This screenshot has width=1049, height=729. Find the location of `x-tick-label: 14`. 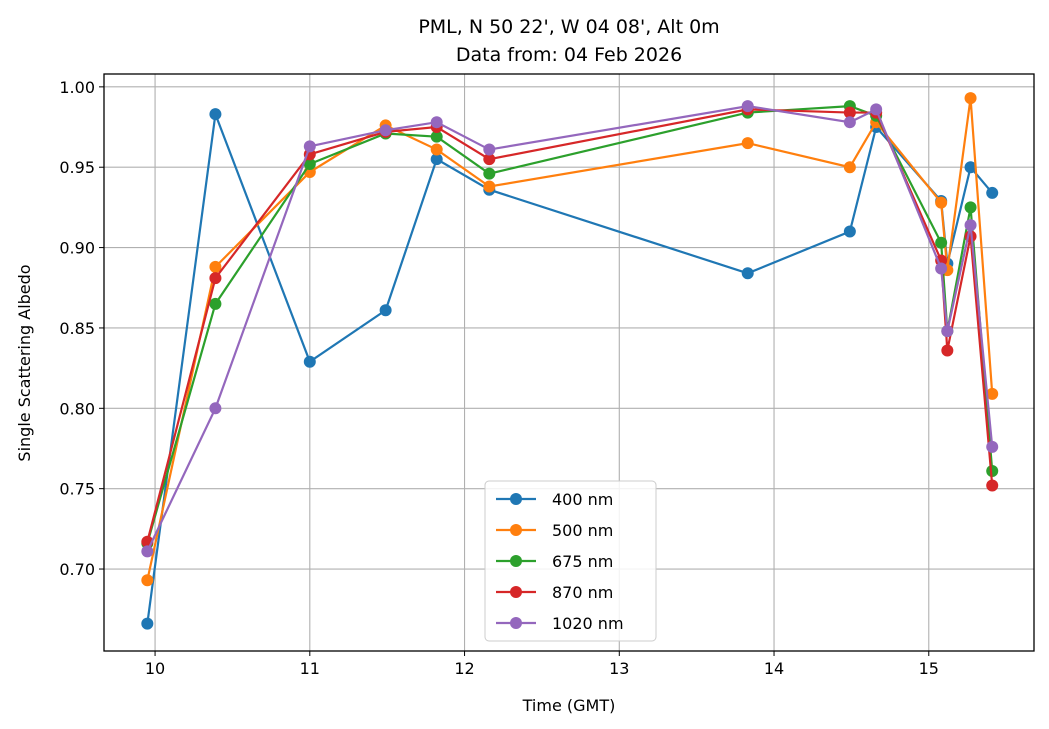

x-tick-label: 14 is located at coordinates (774, 668).